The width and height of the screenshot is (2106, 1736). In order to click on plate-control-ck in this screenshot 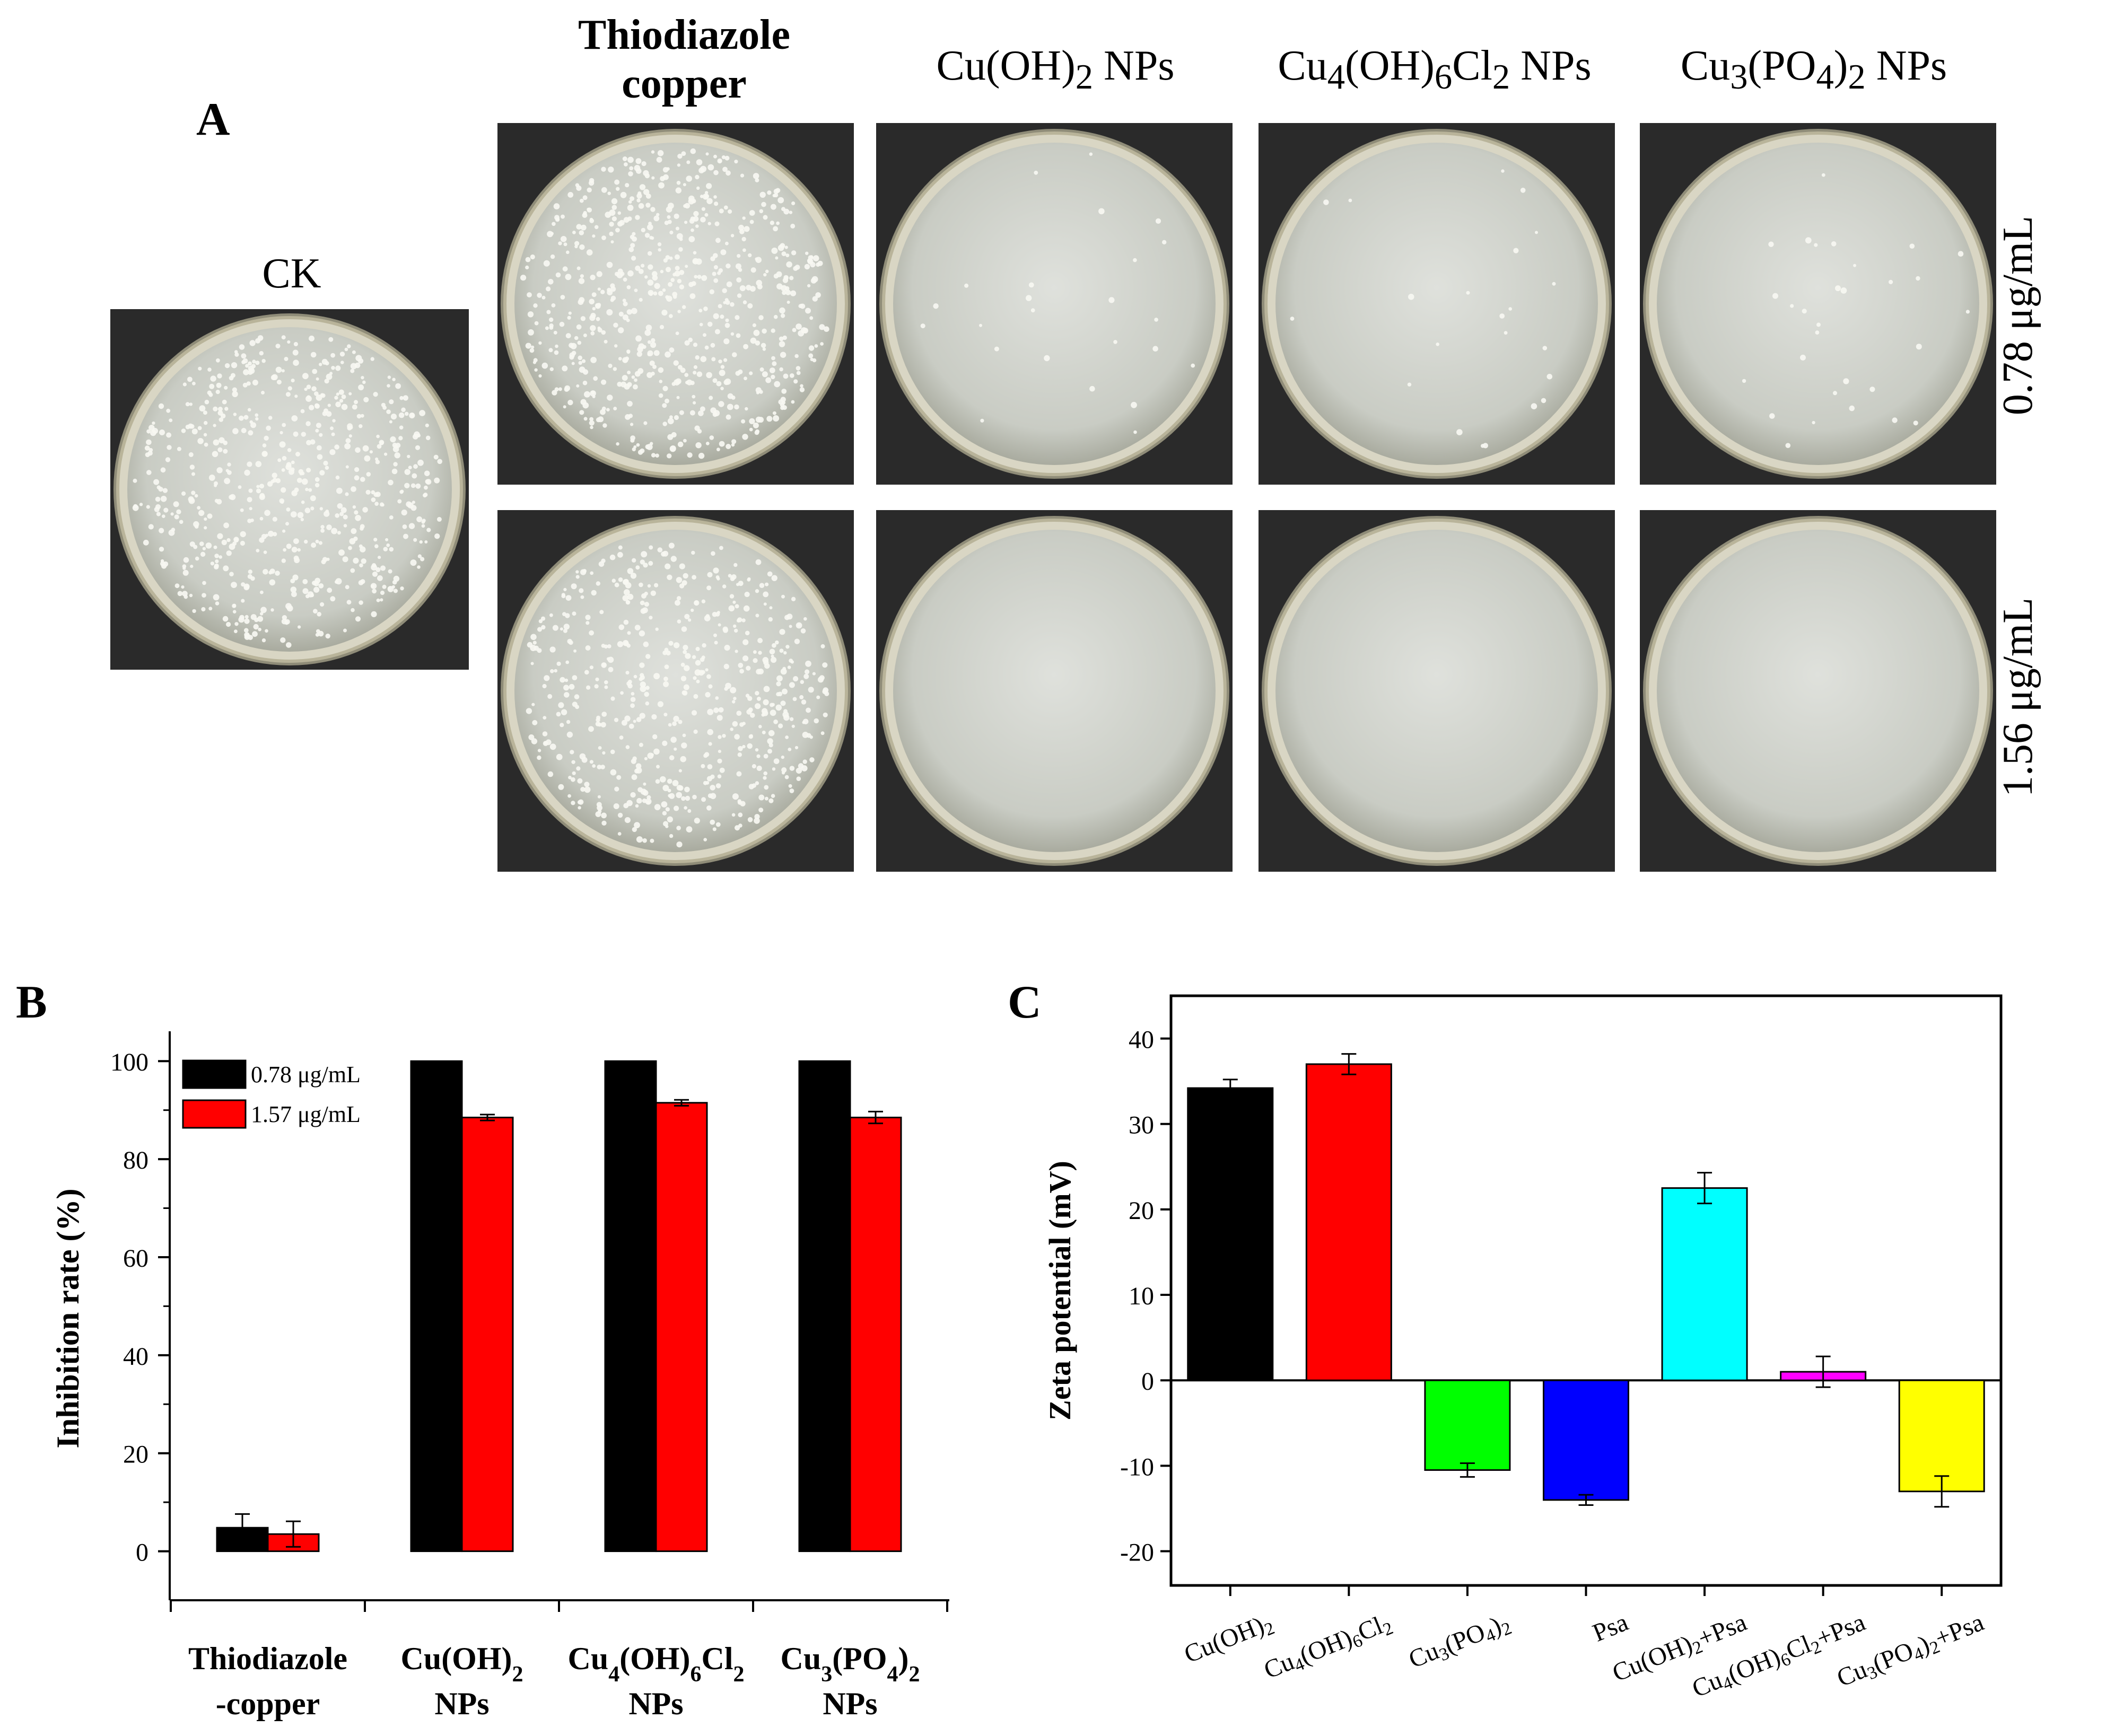, I will do `click(289, 489)`.